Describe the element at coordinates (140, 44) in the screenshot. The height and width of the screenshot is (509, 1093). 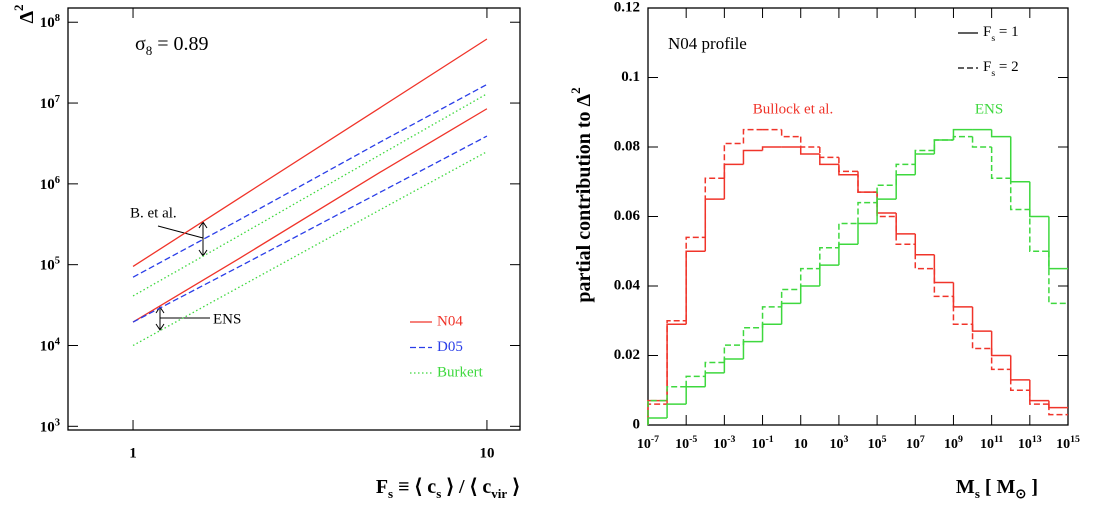
I see `text-part: σ` at that location.